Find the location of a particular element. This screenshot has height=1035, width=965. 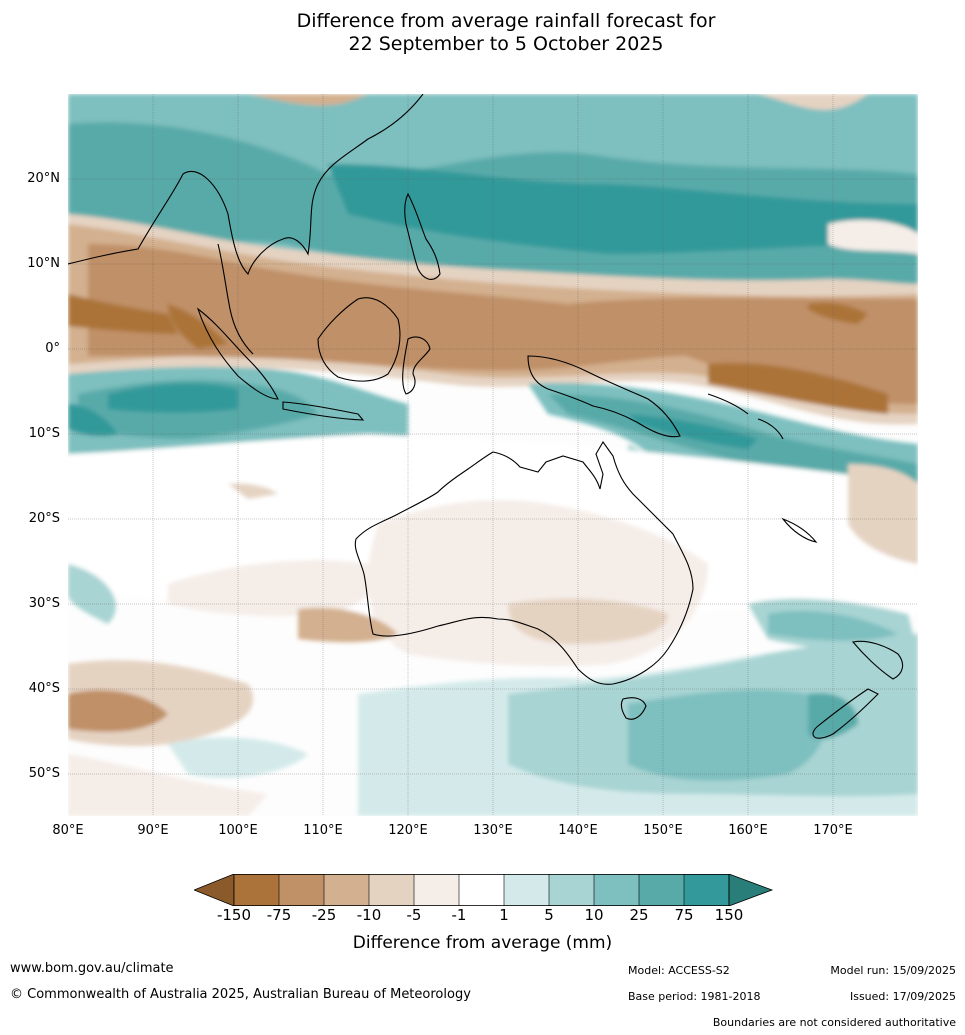

colorbar-tick: -10 is located at coordinates (369, 915).